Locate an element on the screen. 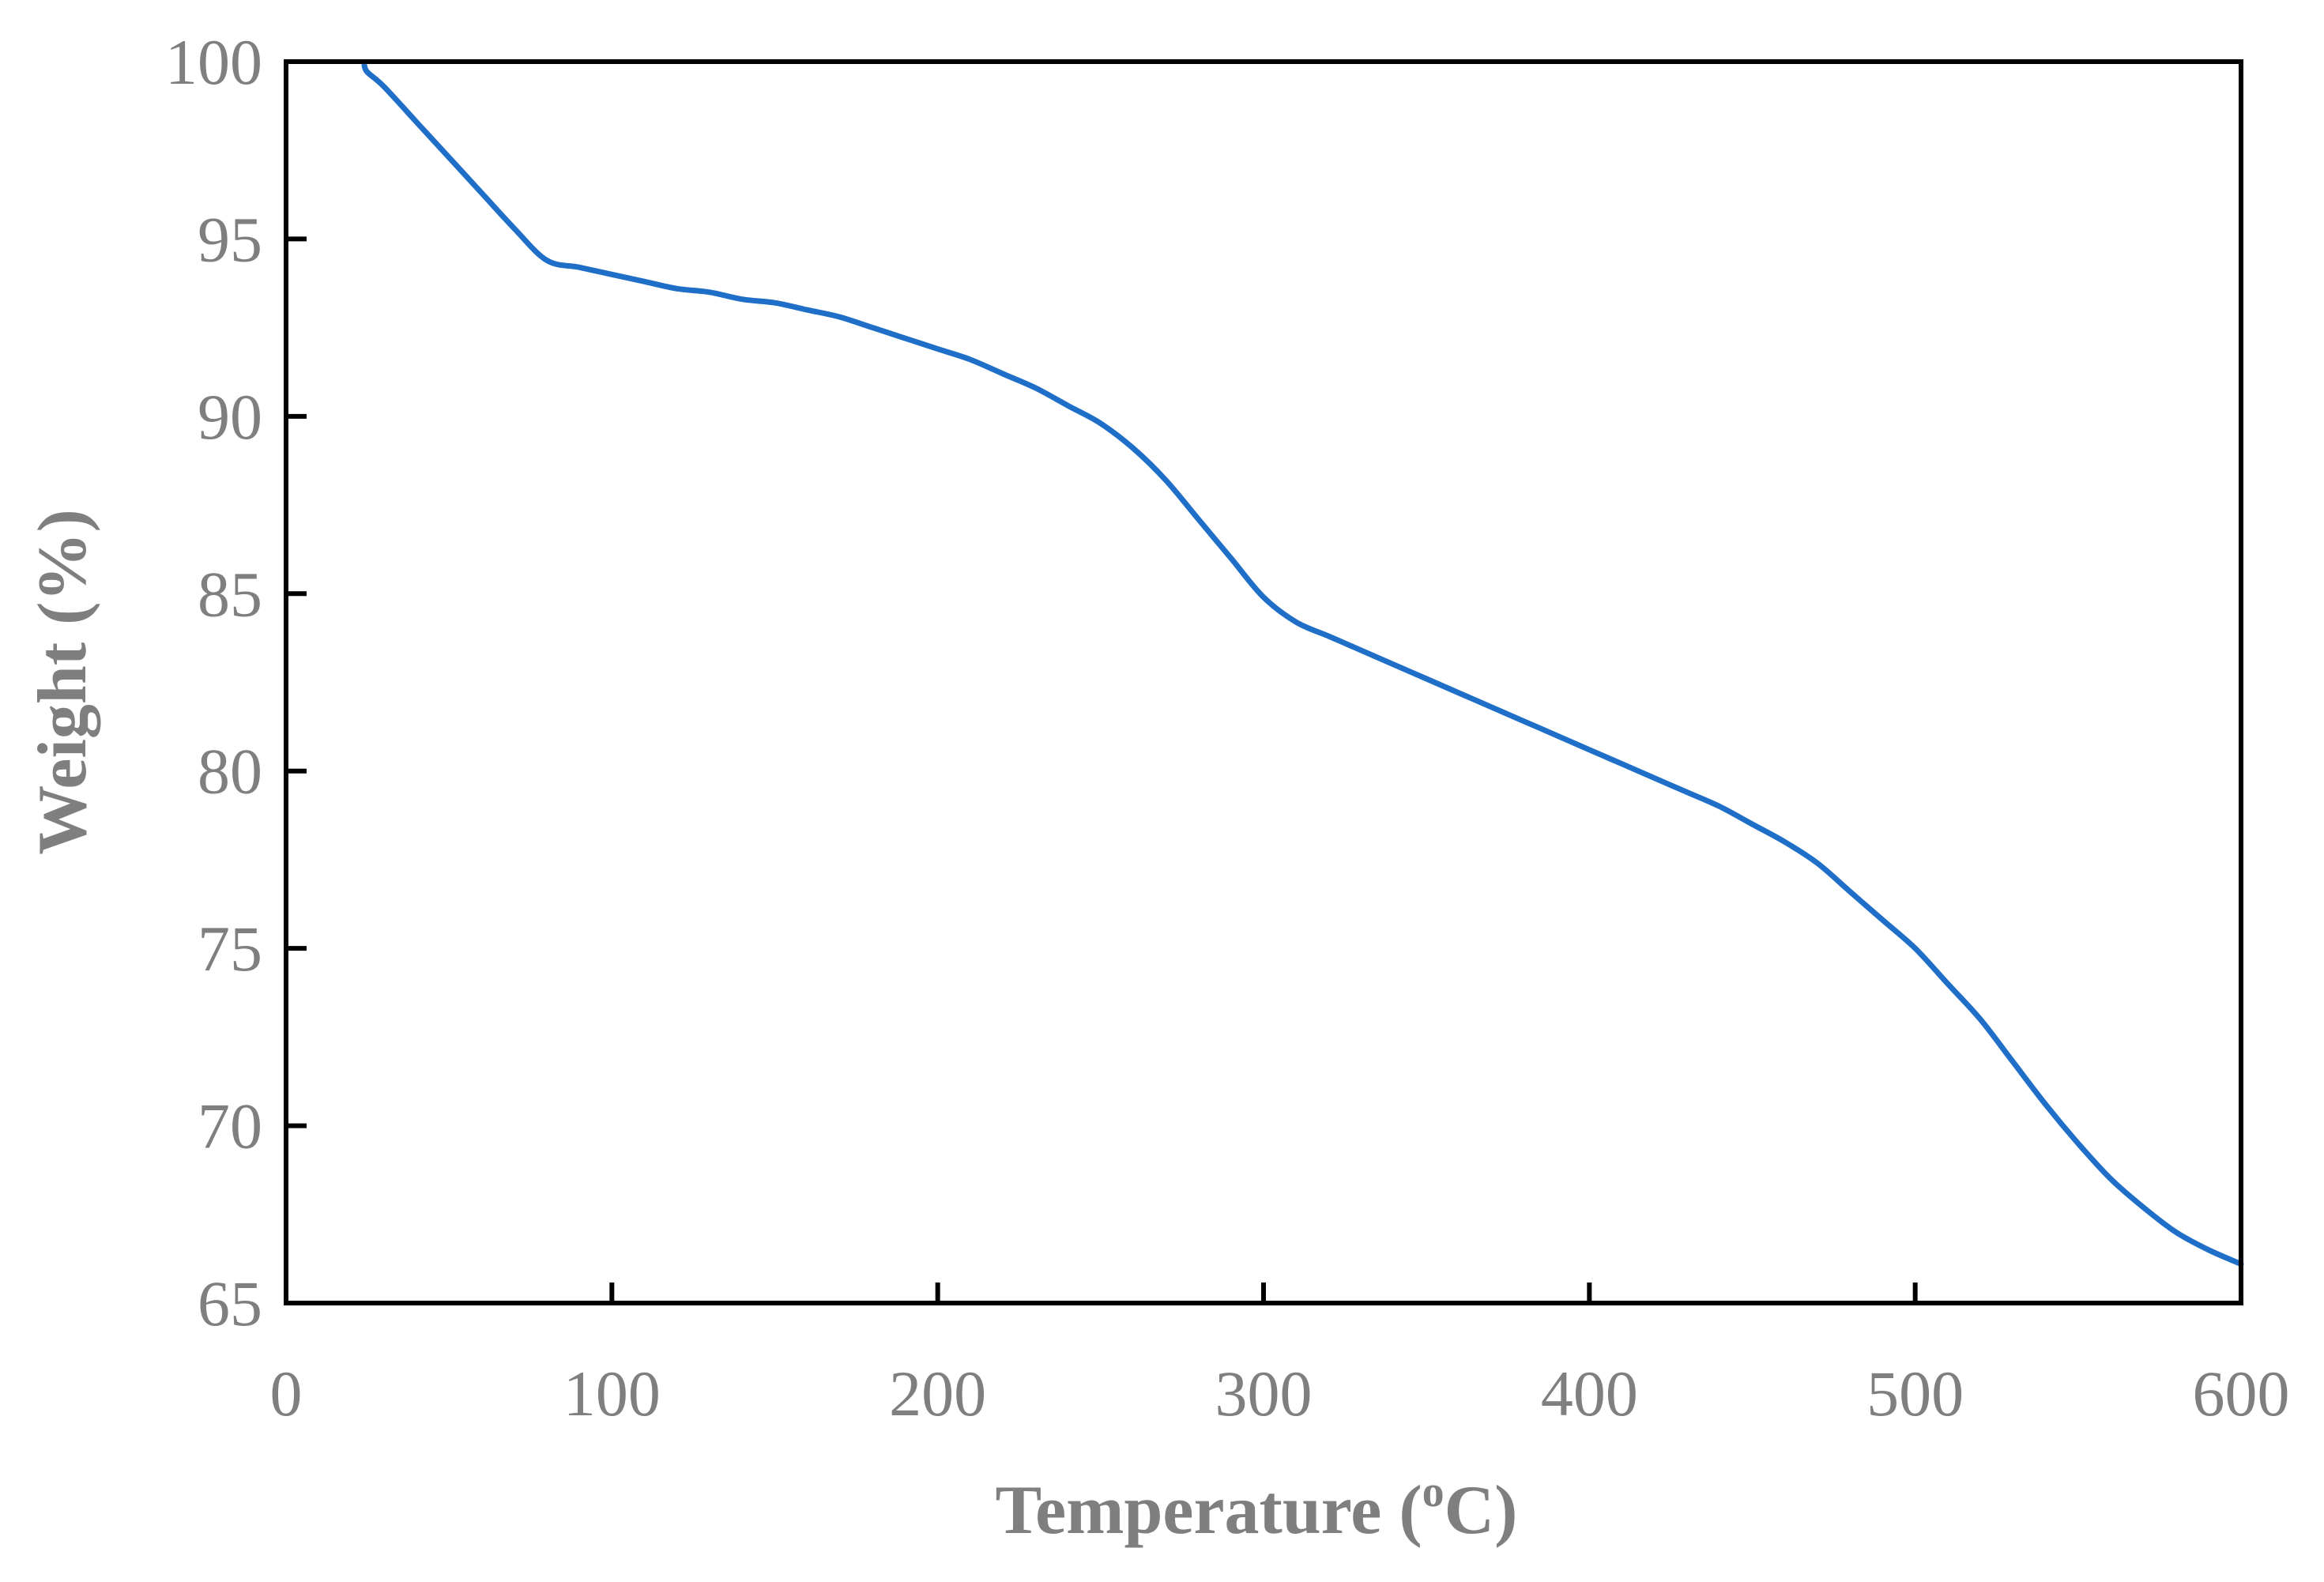 Image resolution: width=2324 pixels, height=1582 pixels. y-tick-label: 80 is located at coordinates (230, 772).